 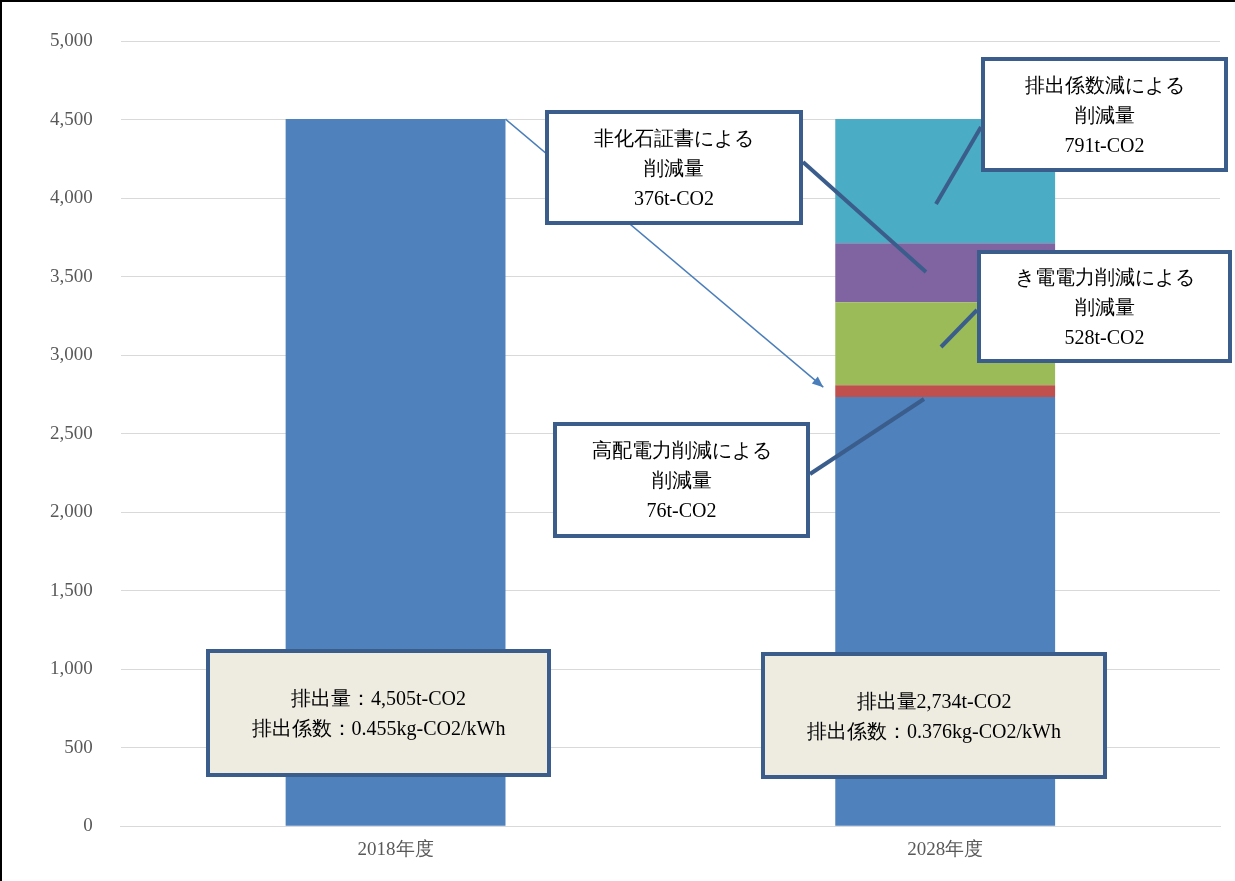 I want to click on annotation: 排出量2,734t-CO2 排出係数：0.376kg-CO2/kWh, so click(x=934, y=716).